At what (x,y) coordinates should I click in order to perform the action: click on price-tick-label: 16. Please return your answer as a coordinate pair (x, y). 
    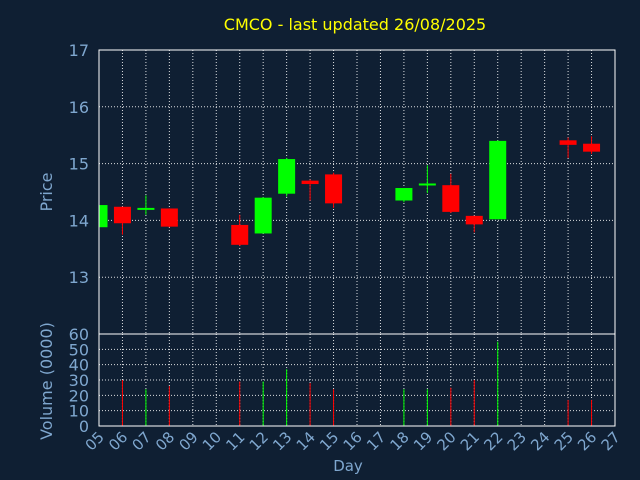
    Looking at the image, I should click on (79, 107).